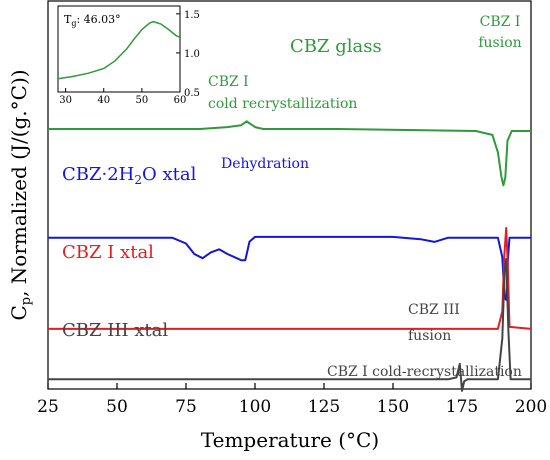 This screenshot has width=550, height=460. Describe the element at coordinates (255, 407) in the screenshot. I see `x-tick-label: 100` at that location.